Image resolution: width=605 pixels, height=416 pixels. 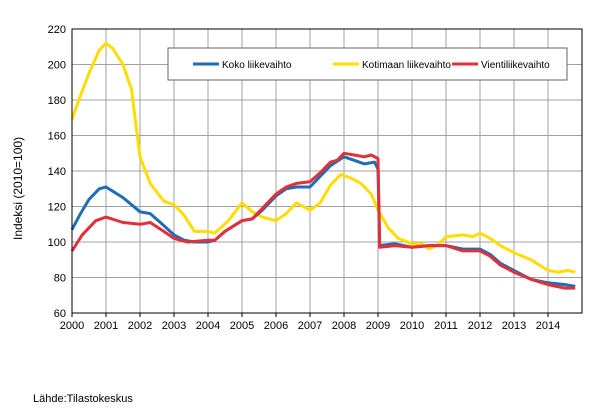 What do you see at coordinates (514, 326) in the screenshot?
I see `x-tick-label: 2013` at bounding box center [514, 326].